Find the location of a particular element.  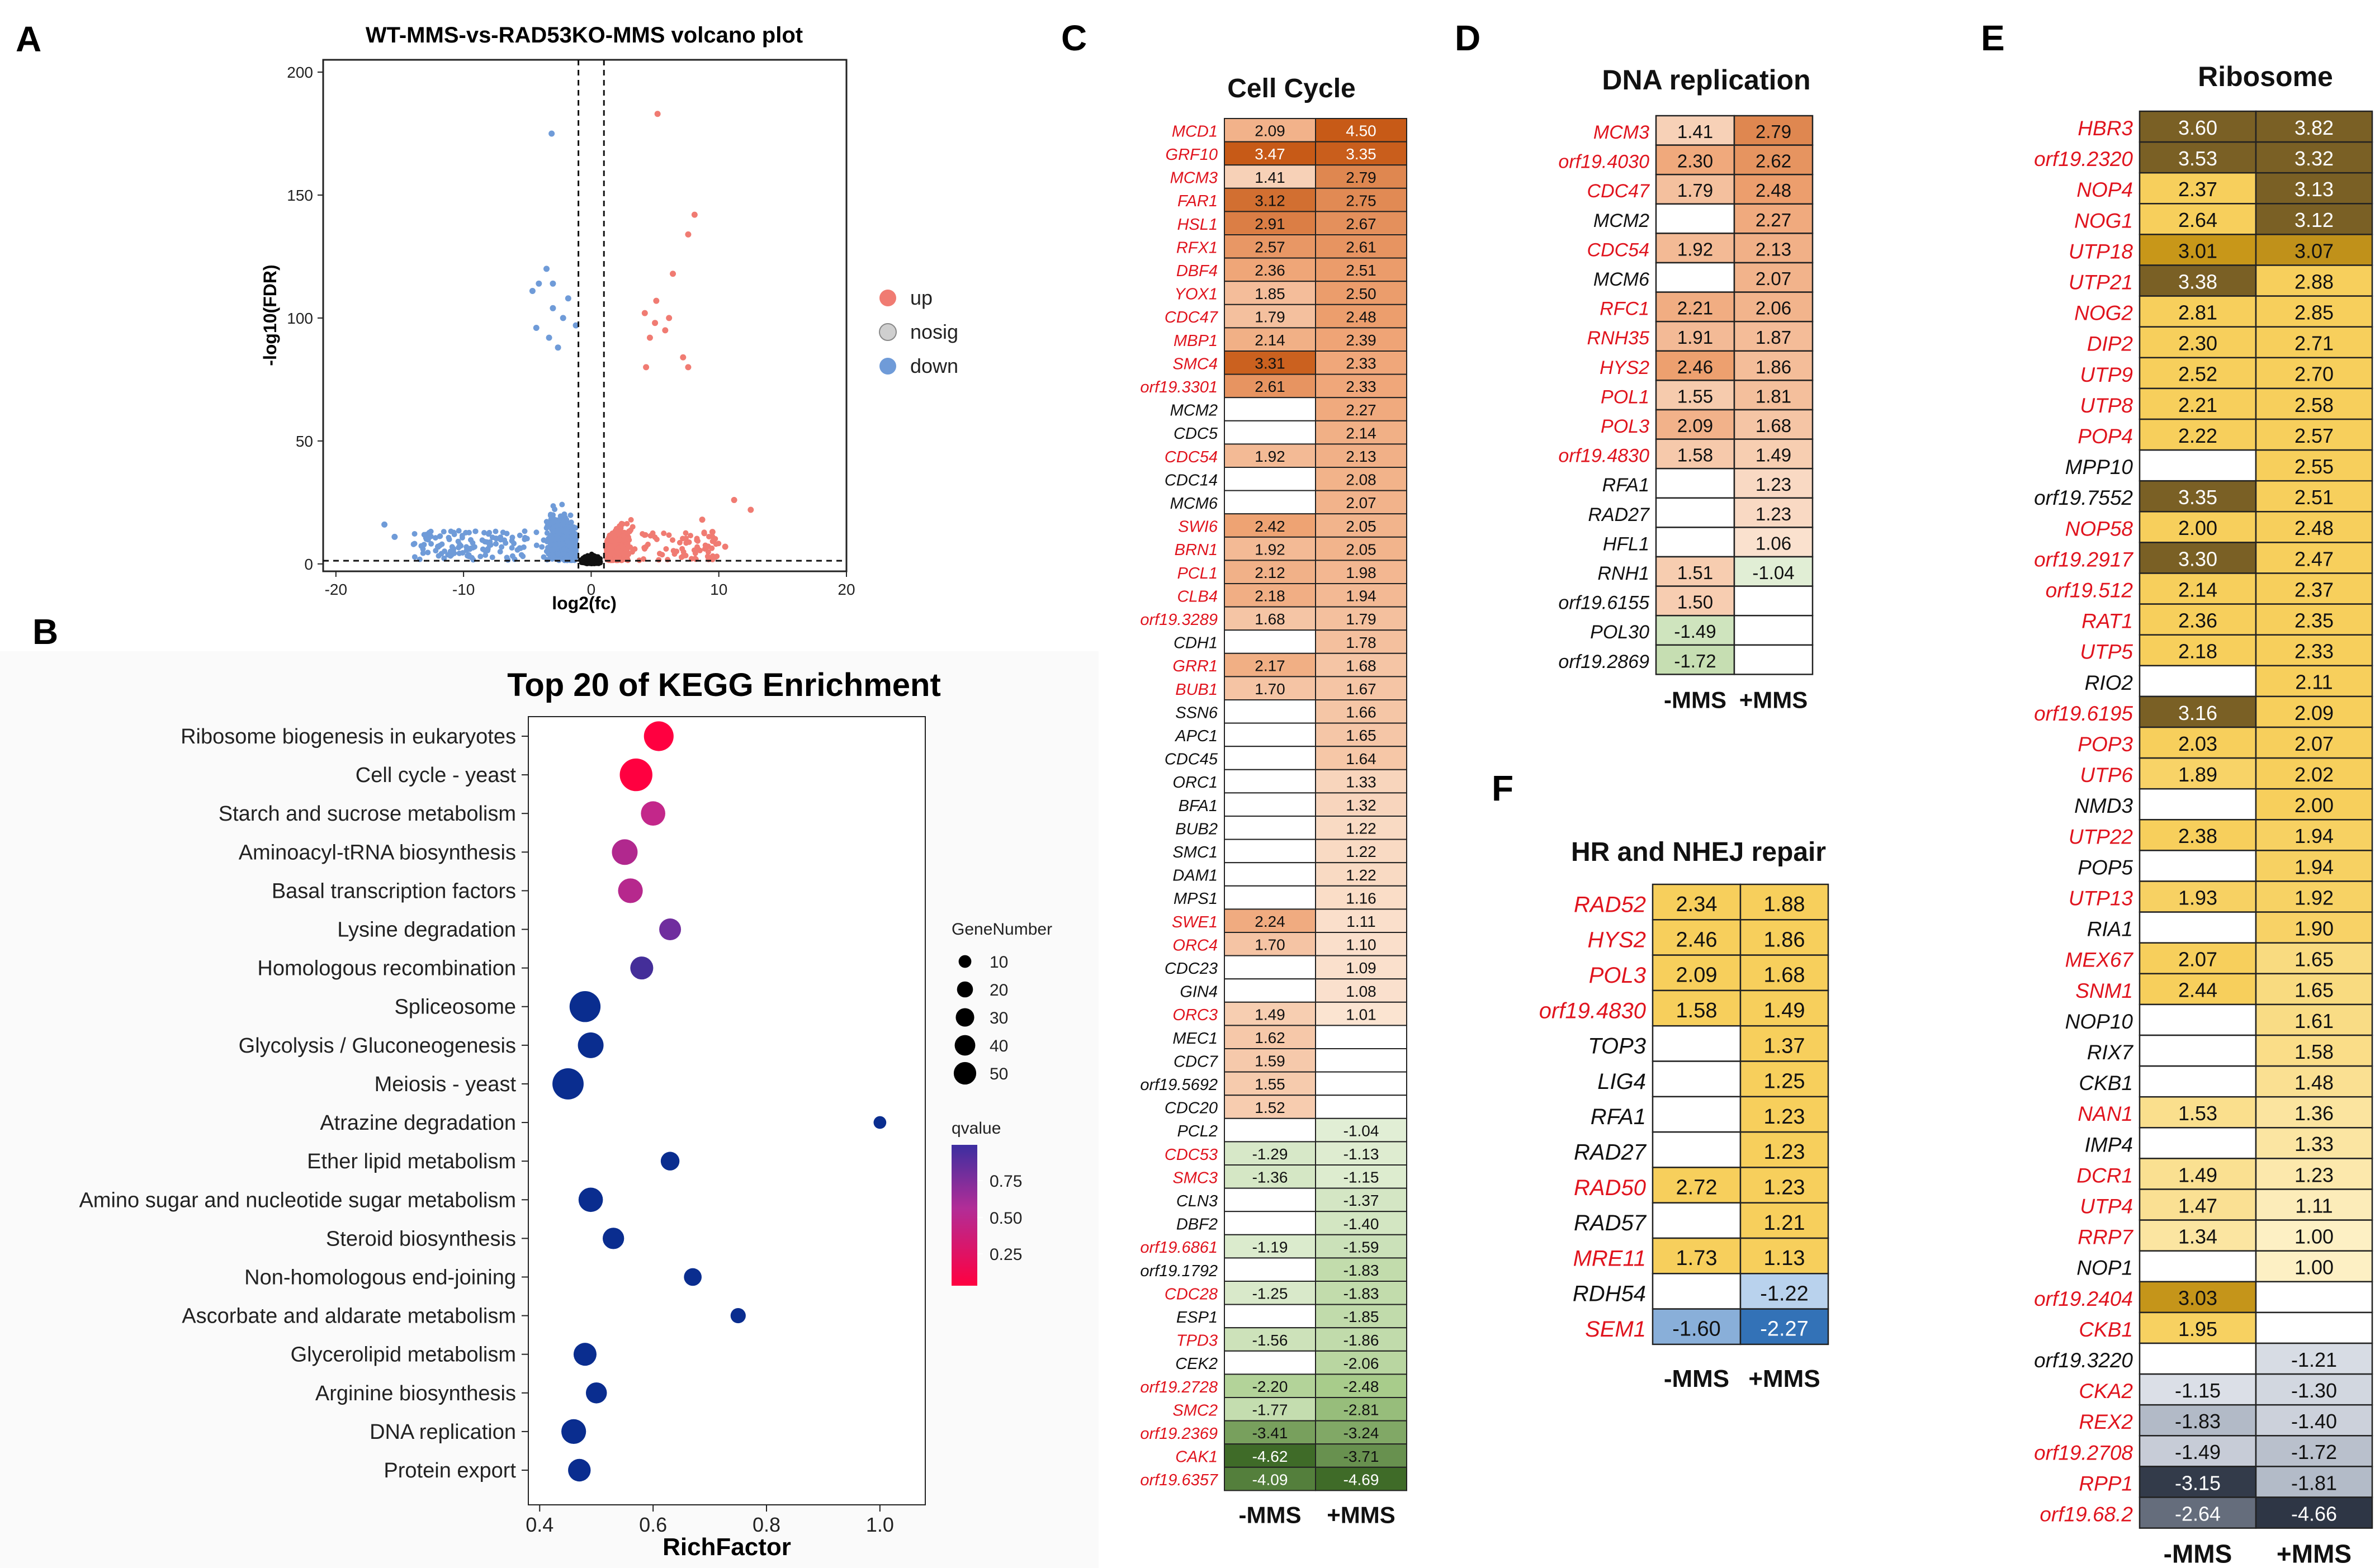

volcano-x-tick-label: 20 is located at coordinates (846, 589).